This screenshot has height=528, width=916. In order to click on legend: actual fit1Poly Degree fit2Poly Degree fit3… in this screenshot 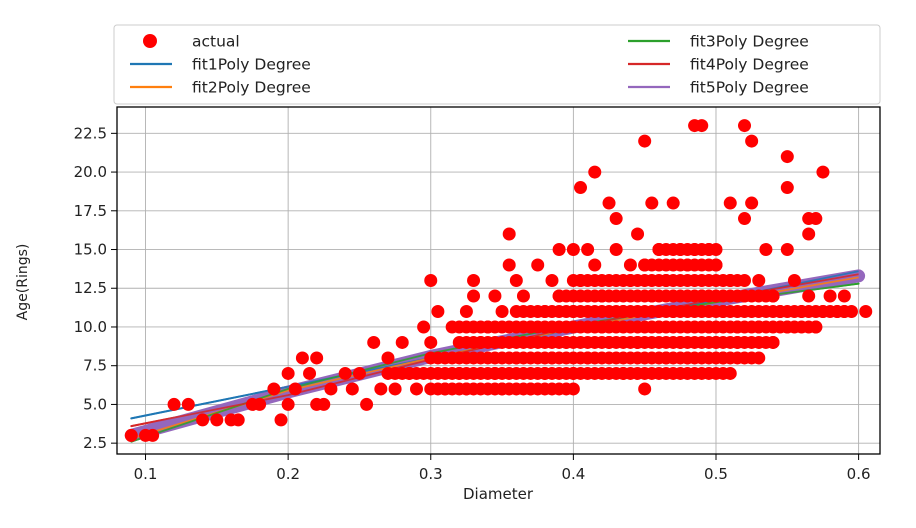, I will do `click(497, 64)`.